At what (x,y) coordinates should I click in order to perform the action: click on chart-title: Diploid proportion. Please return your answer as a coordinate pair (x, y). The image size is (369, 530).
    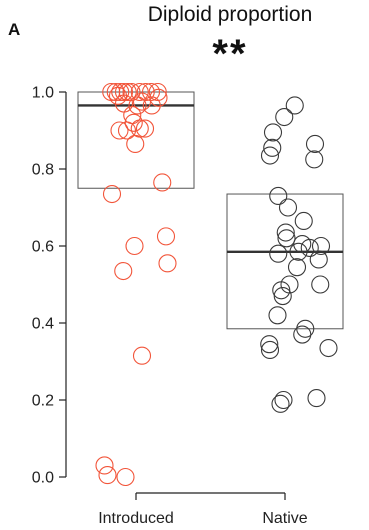
    Looking at the image, I should click on (230, 14).